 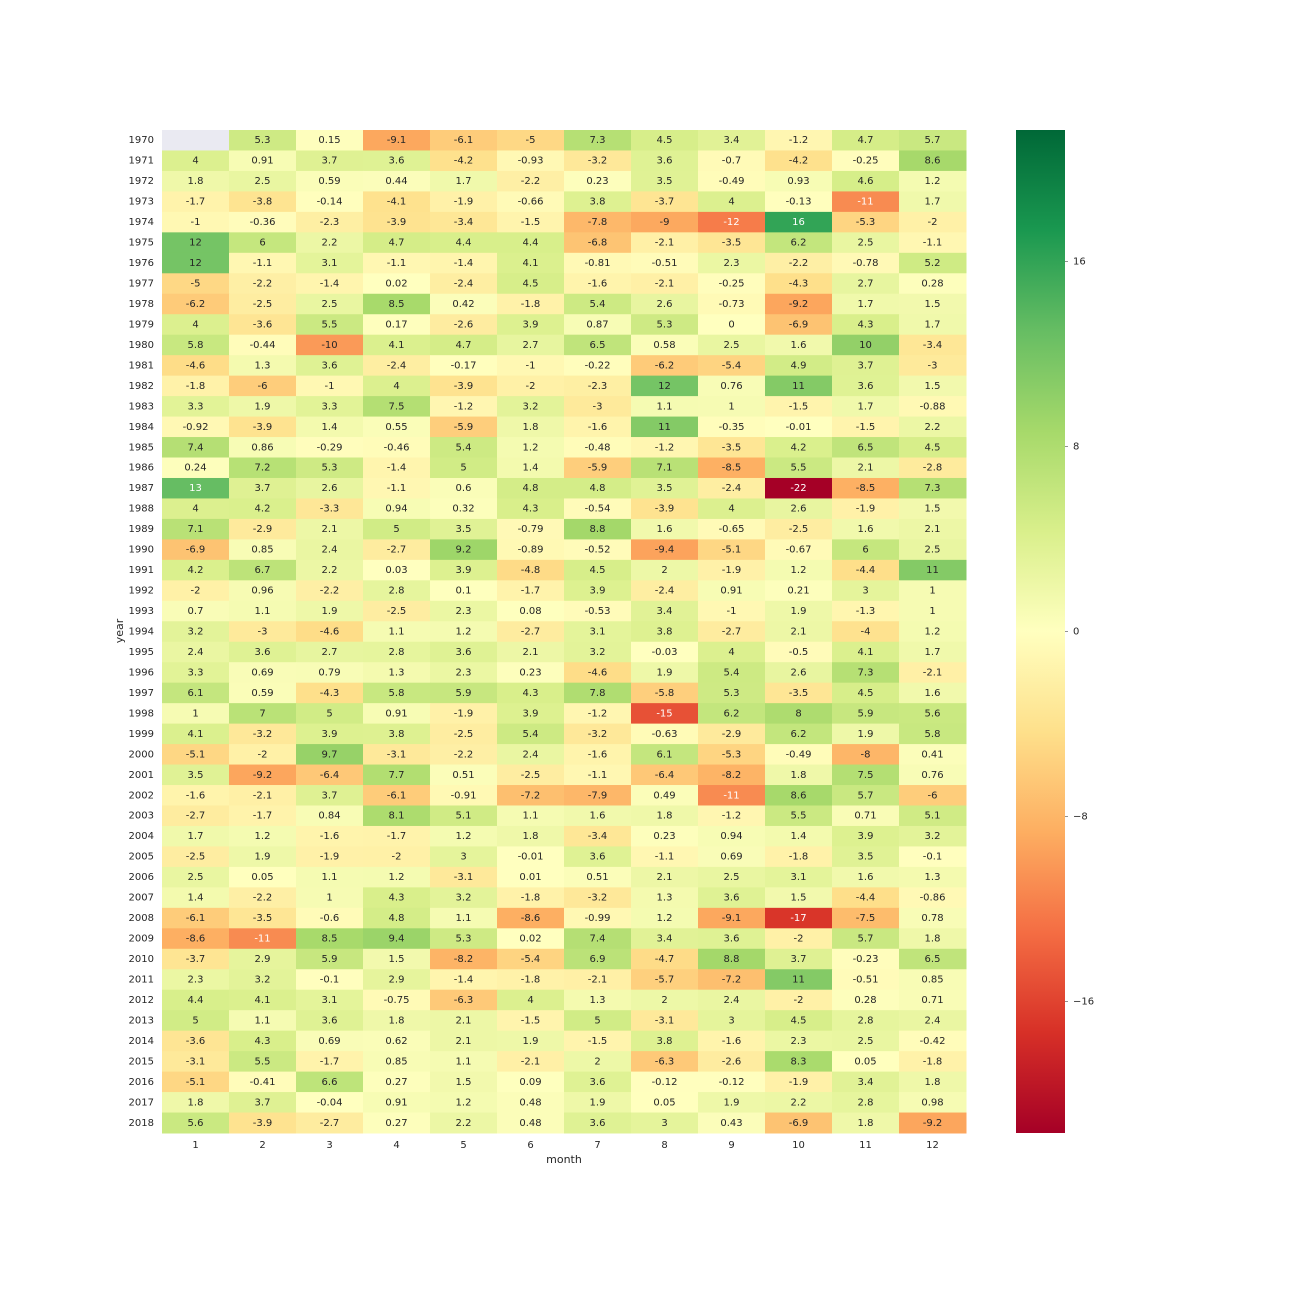 I want to click on y-tick-label: 1974, so click(x=141, y=222).